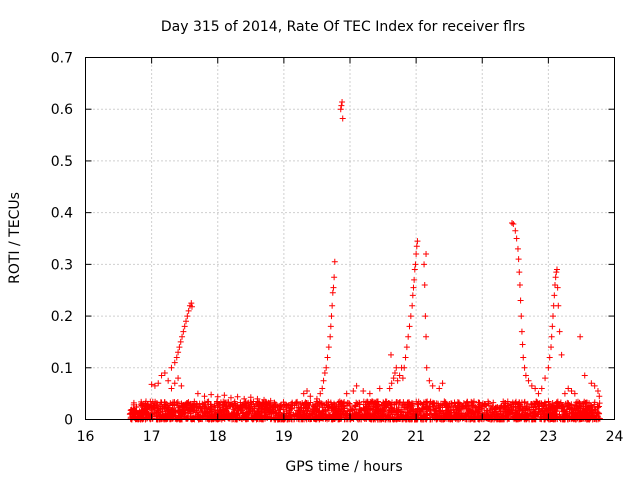 This screenshot has width=640, height=480. What do you see at coordinates (86, 437) in the screenshot?
I see `x-tick-label: 16` at bounding box center [86, 437].